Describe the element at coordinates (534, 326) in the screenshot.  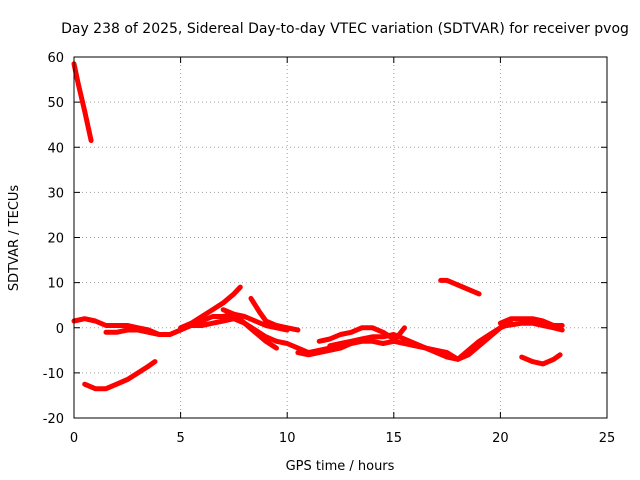
I see `series-line-seg14` at that location.